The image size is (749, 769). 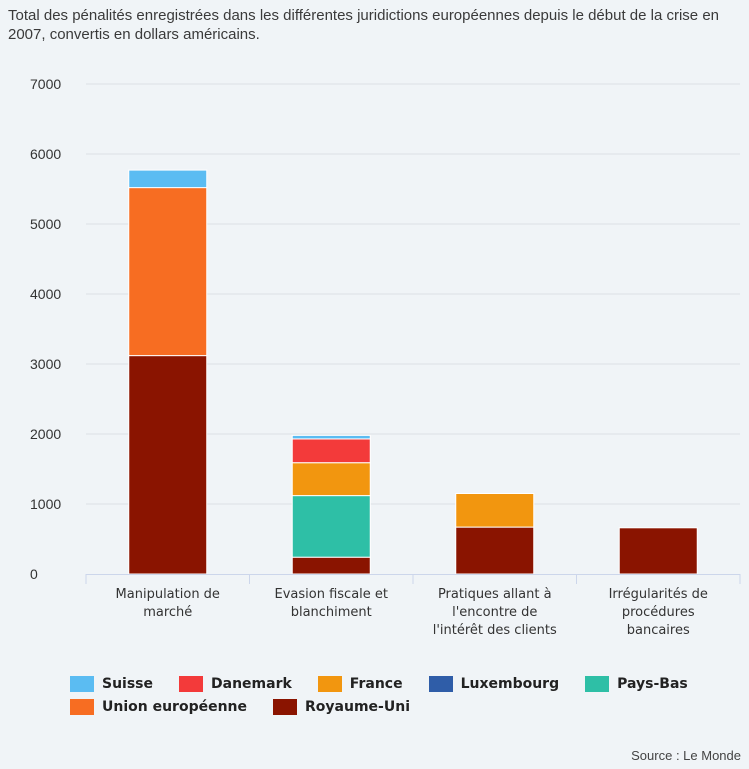 What do you see at coordinates (45, 154) in the screenshot?
I see `y-tick-label: 6000` at bounding box center [45, 154].